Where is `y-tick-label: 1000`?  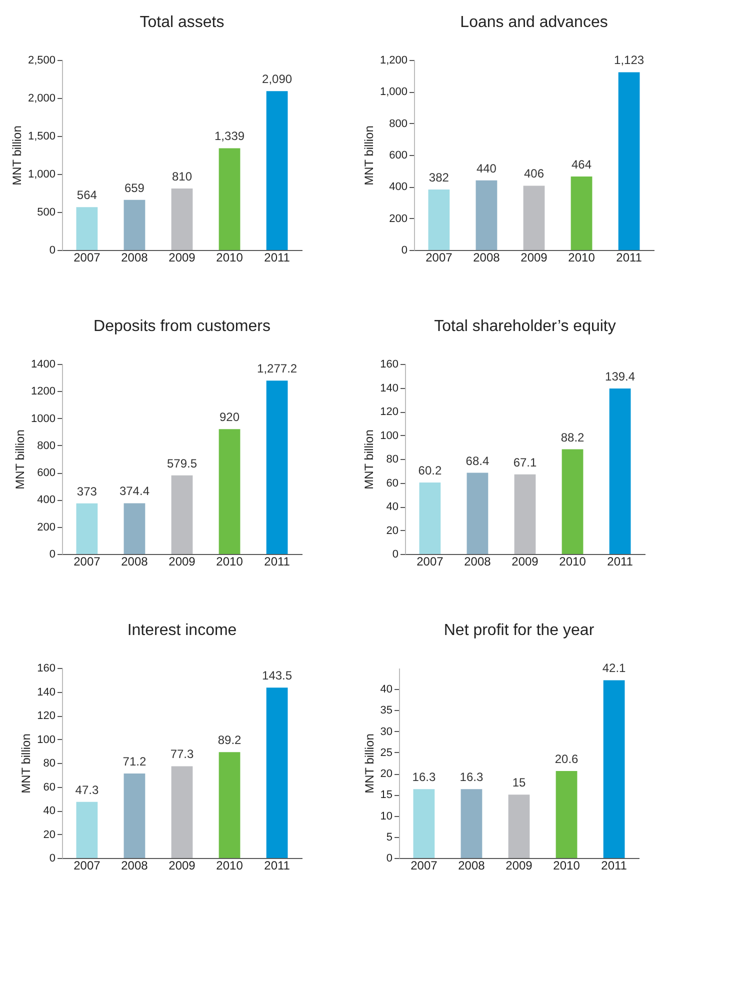 y-tick-label: 1000 is located at coordinates (43, 418).